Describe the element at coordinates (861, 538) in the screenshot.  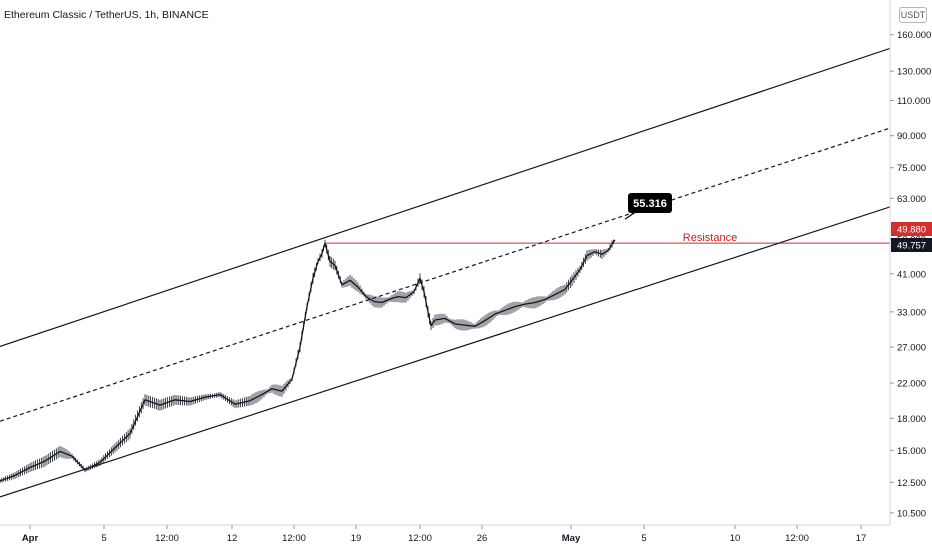
I see `time-tick-label: 17` at that location.